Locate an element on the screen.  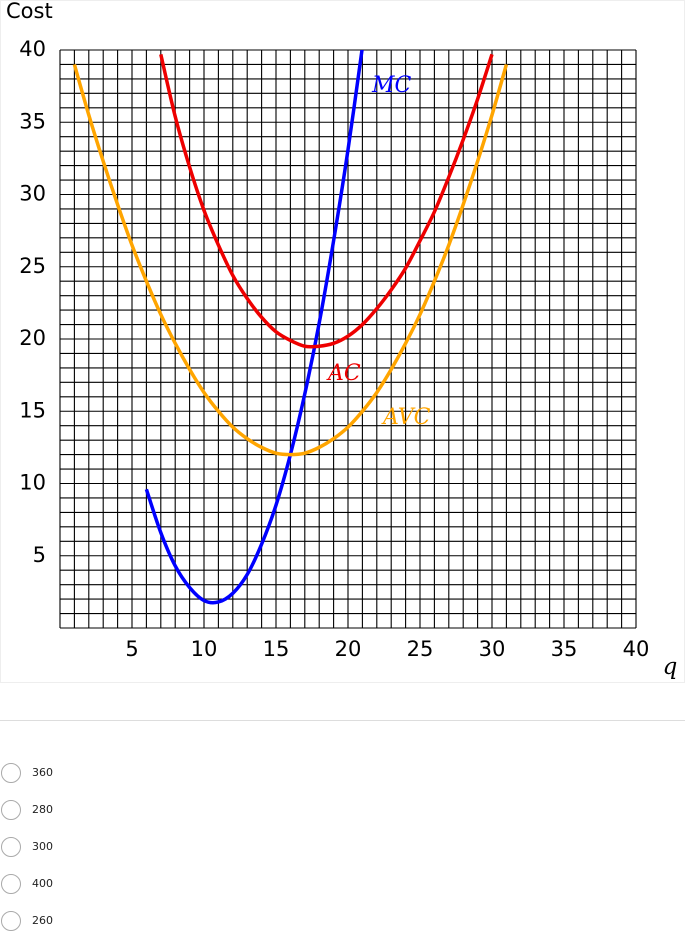
y-tick-label: 25 is located at coordinates (32, 266).